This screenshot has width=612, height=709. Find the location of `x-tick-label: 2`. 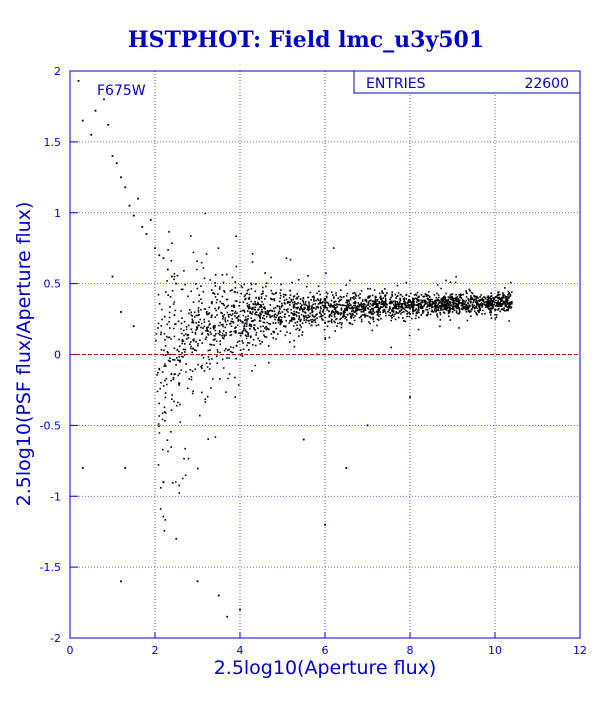

x-tick-label: 2 is located at coordinates (155, 650).